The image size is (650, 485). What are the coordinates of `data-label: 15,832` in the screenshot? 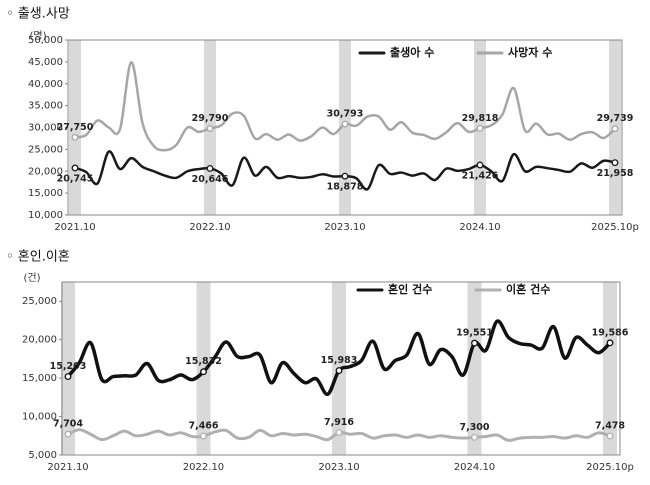 It's located at (203, 361).